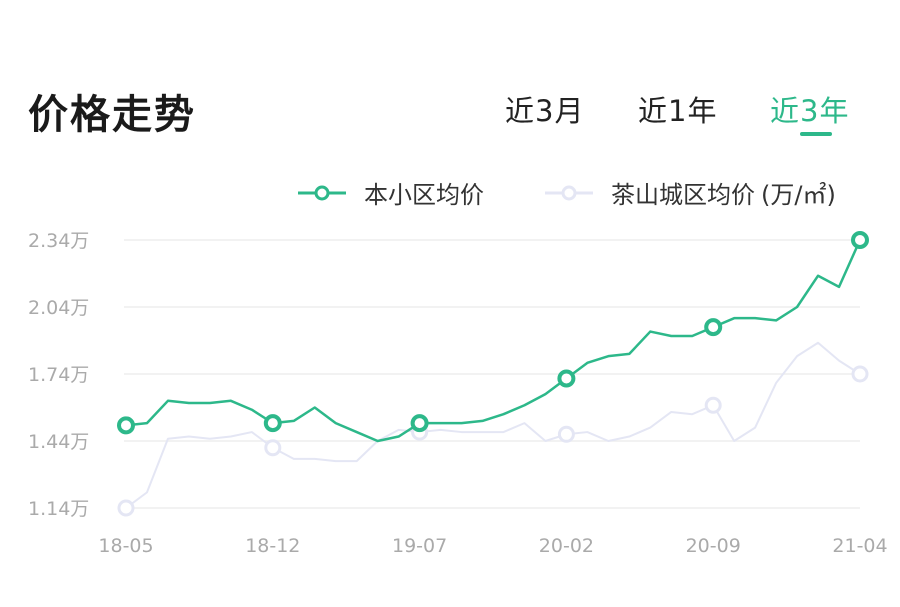  Describe the element at coordinates (859, 546) in the screenshot. I see `x-tick-label: 21-04` at that location.